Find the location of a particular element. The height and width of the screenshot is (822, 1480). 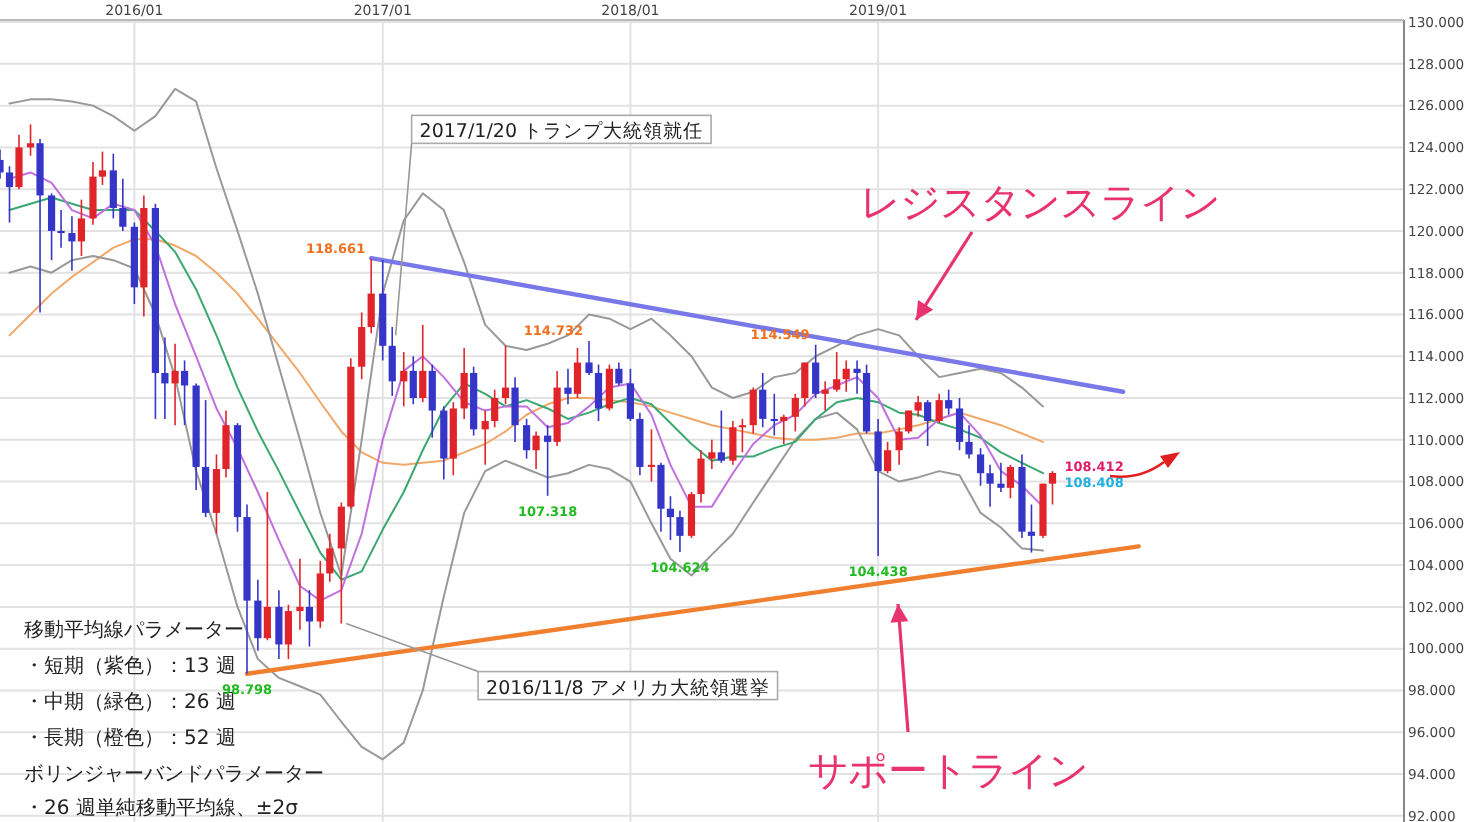

annotation: ・短期（紫色）：13 週 is located at coordinates (130, 666).